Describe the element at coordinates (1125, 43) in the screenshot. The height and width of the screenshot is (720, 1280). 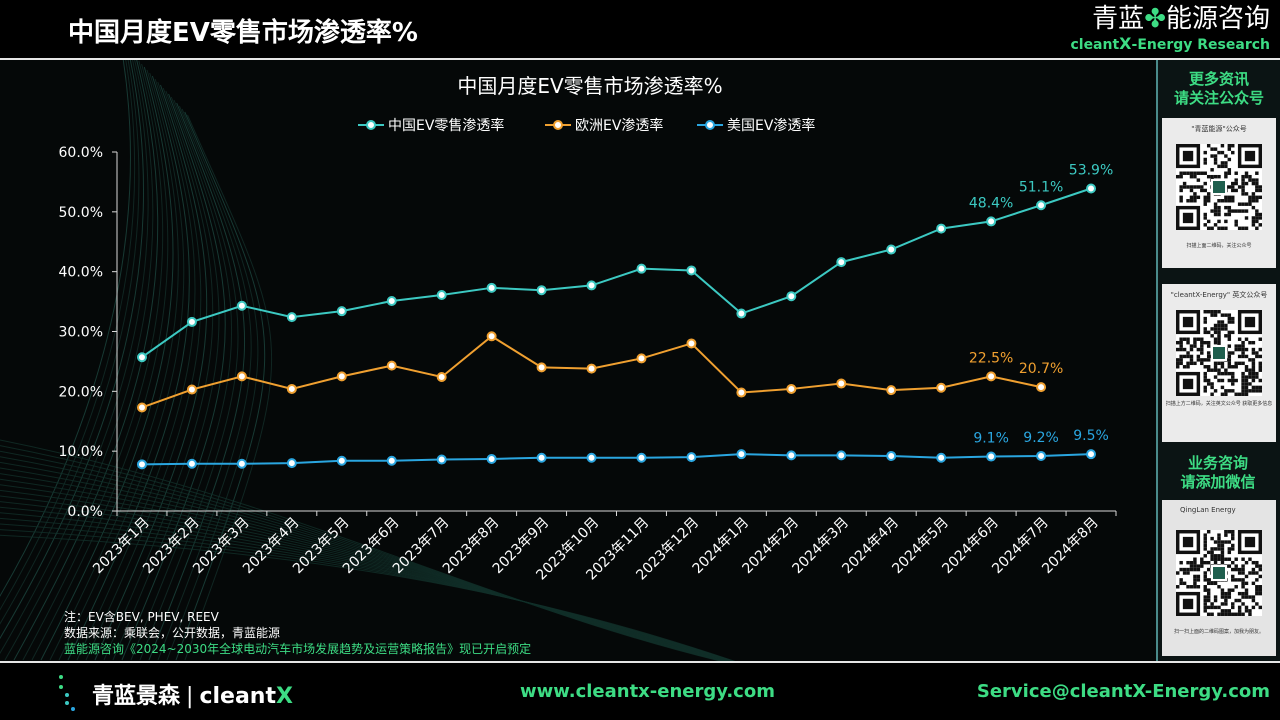
I see `brand-en-x: X` at that location.